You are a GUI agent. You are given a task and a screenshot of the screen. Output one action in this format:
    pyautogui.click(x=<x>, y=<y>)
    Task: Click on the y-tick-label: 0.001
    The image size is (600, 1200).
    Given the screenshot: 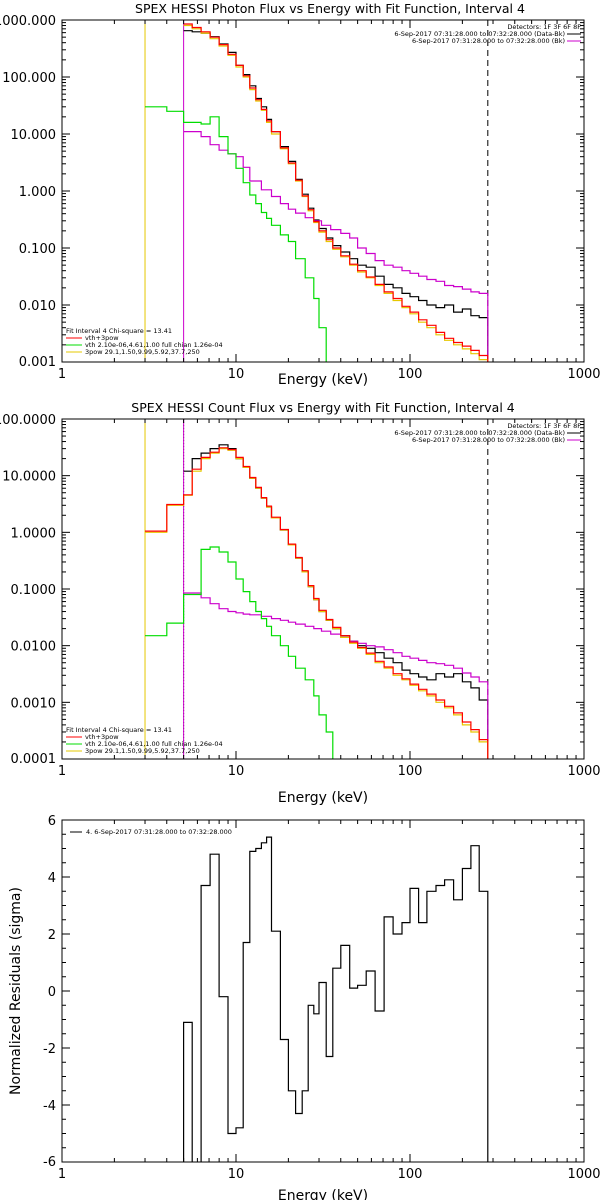 What is the action you would take?
    pyautogui.click(x=37, y=362)
    